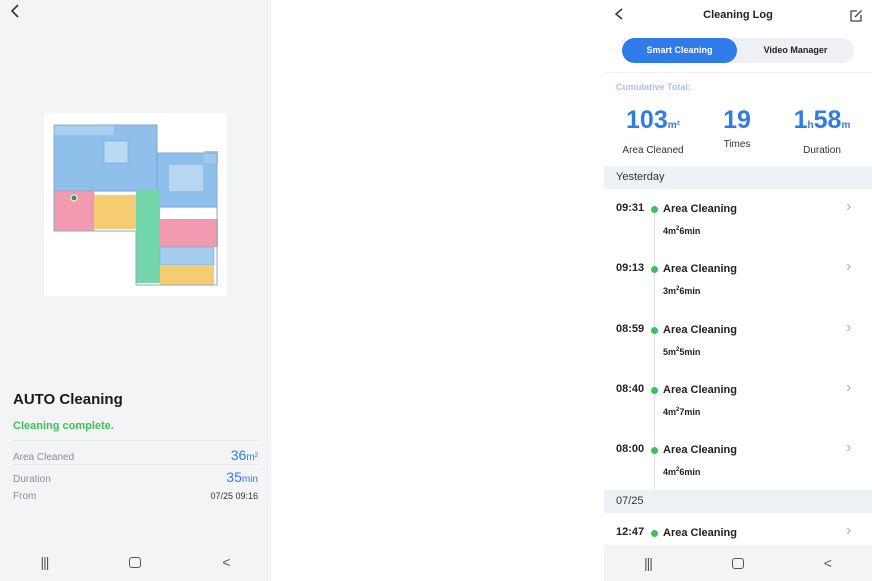 The image size is (872, 581). I want to click on cleaning-status: Cleaning complete., so click(63, 426).